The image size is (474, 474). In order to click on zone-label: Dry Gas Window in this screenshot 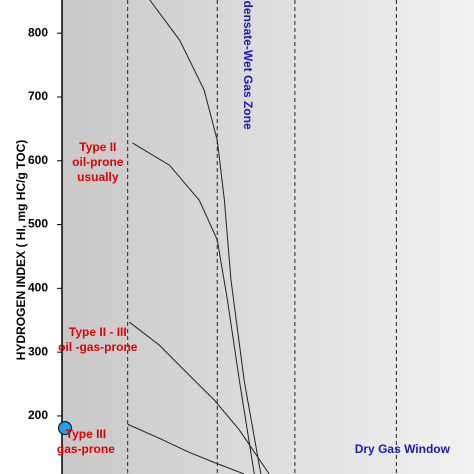, I will do `click(403, 449)`.